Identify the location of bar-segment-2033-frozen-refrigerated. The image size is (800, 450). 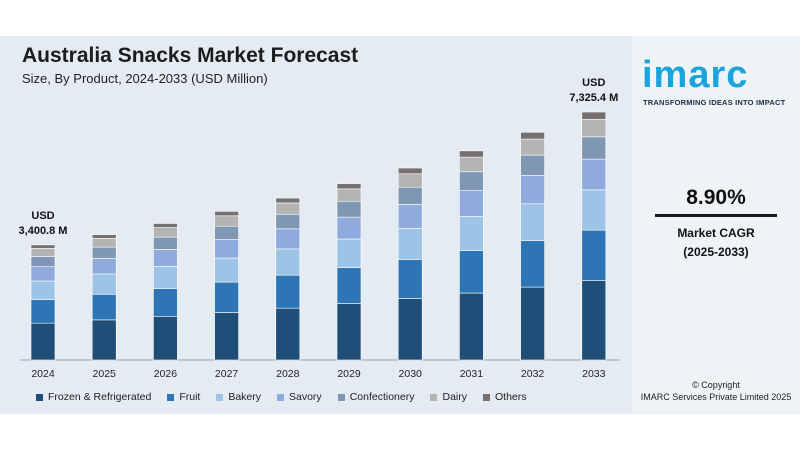
(594, 320).